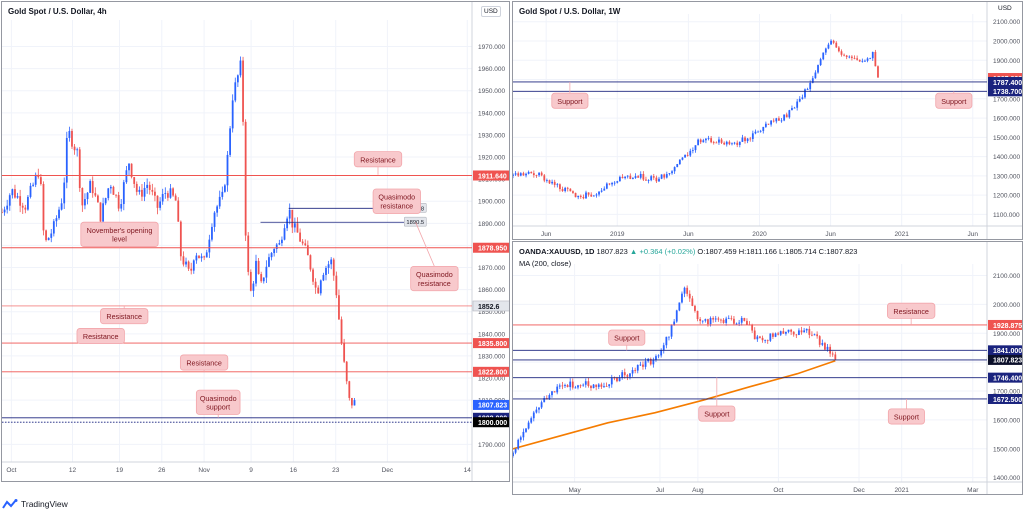  I want to click on y-tick-label: 1860.000, so click(491, 290).